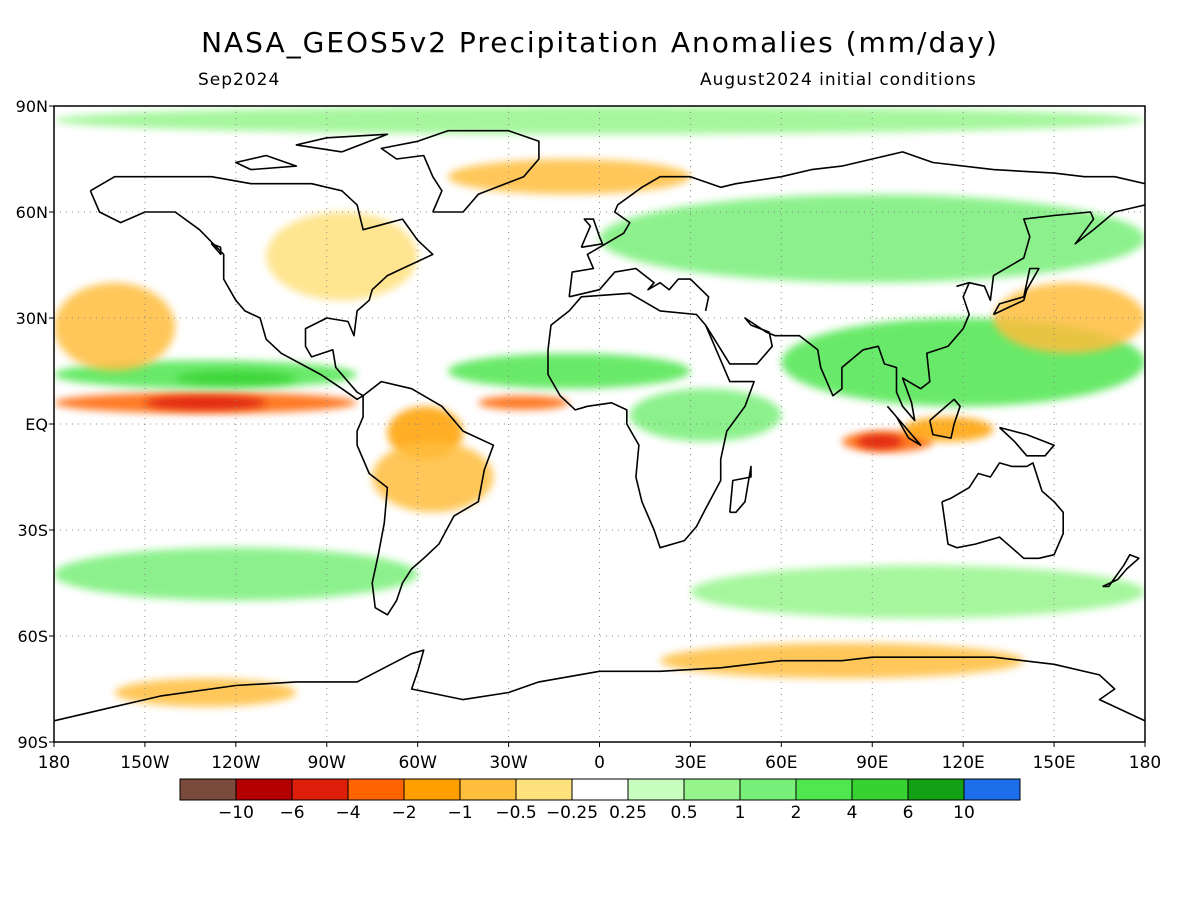 The width and height of the screenshot is (1200, 900). What do you see at coordinates (740, 813) in the screenshot?
I see `colorbar-label: 1` at bounding box center [740, 813].